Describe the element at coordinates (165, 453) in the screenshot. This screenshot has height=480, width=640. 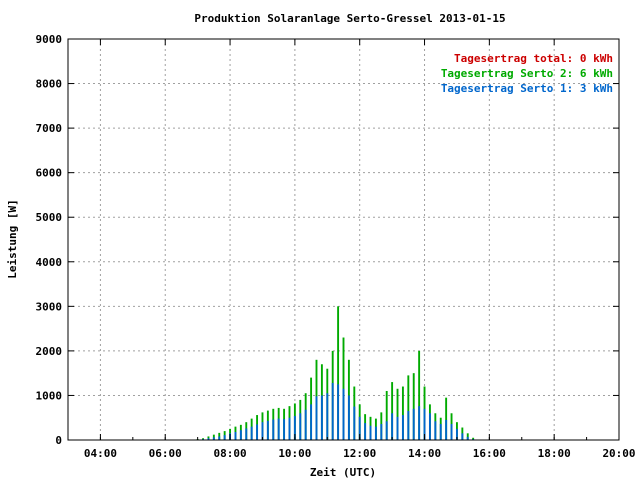
I see `x-tick-label: 06:00` at that location.